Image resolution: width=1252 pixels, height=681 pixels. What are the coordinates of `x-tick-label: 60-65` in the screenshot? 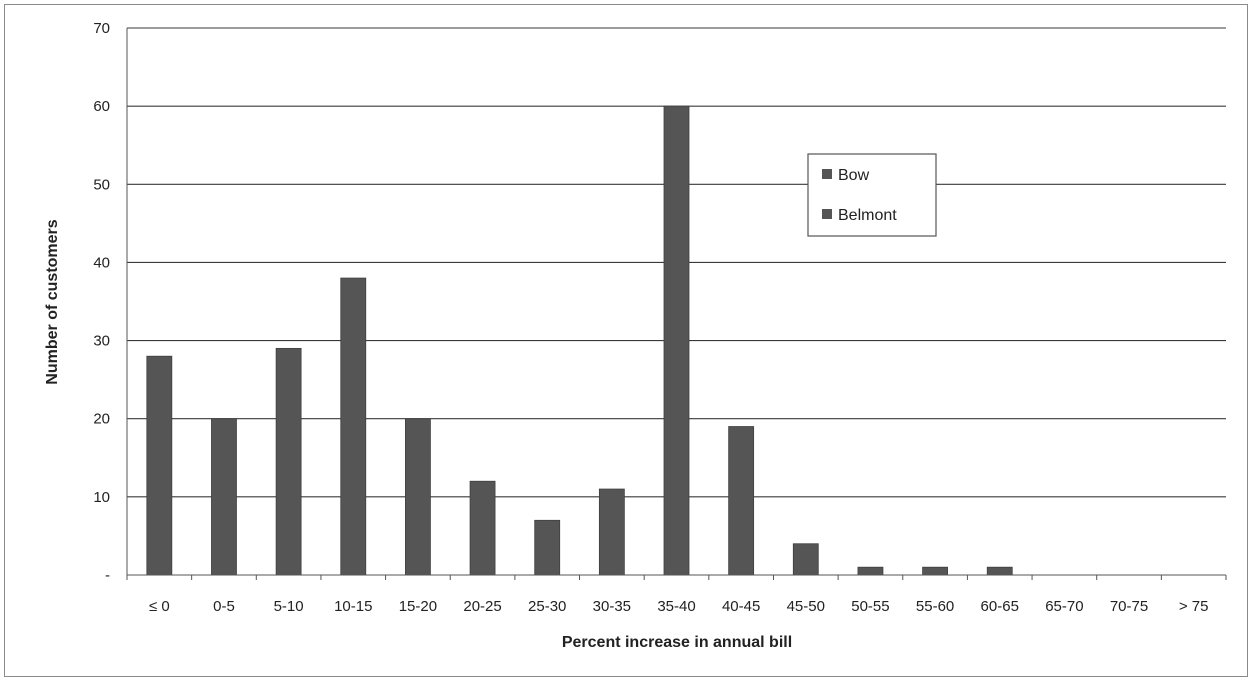 It's located at (1000, 606).